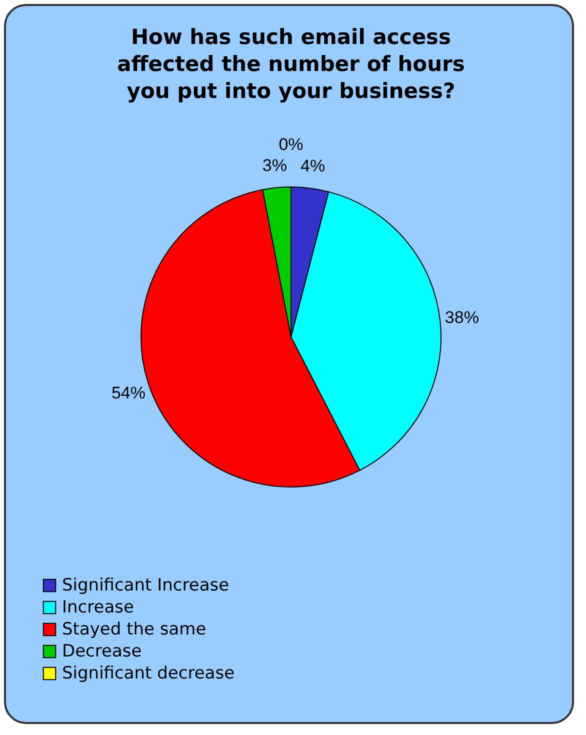 The width and height of the screenshot is (586, 735). I want to click on legend-label: Stayed the same, so click(134, 630).